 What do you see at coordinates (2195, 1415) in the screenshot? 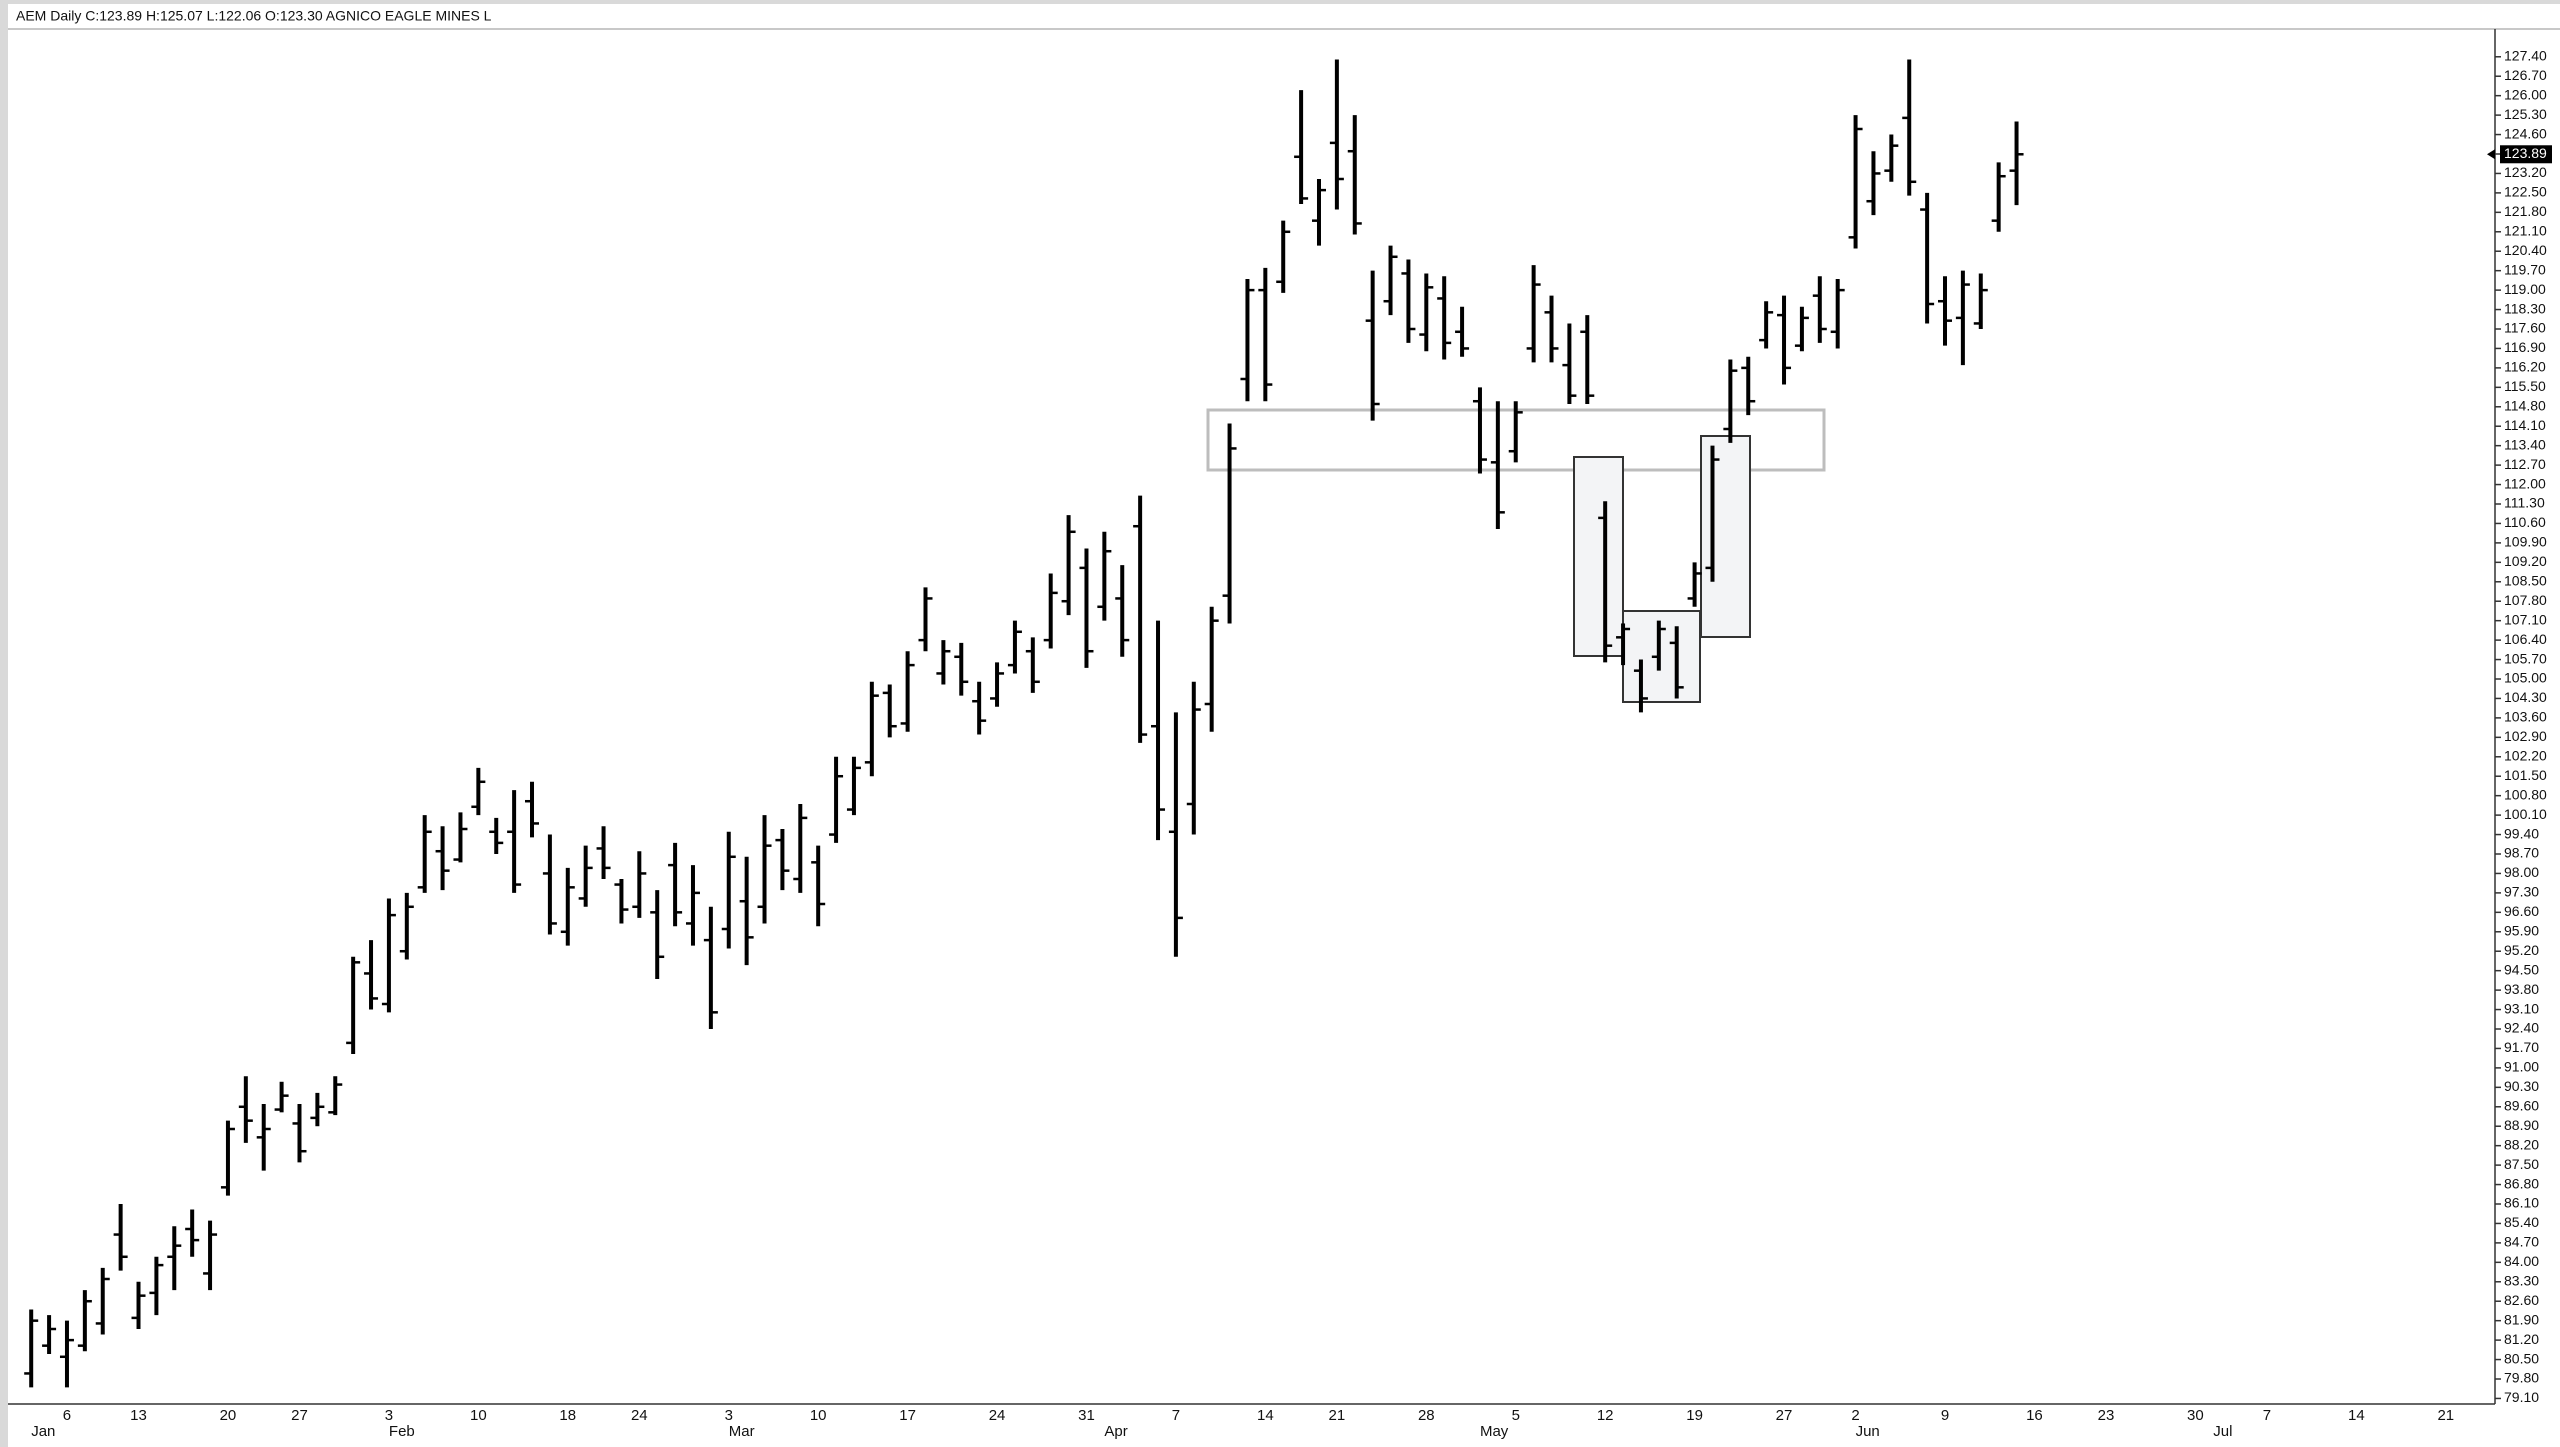
I see `x-tick-label: 30` at bounding box center [2195, 1415].